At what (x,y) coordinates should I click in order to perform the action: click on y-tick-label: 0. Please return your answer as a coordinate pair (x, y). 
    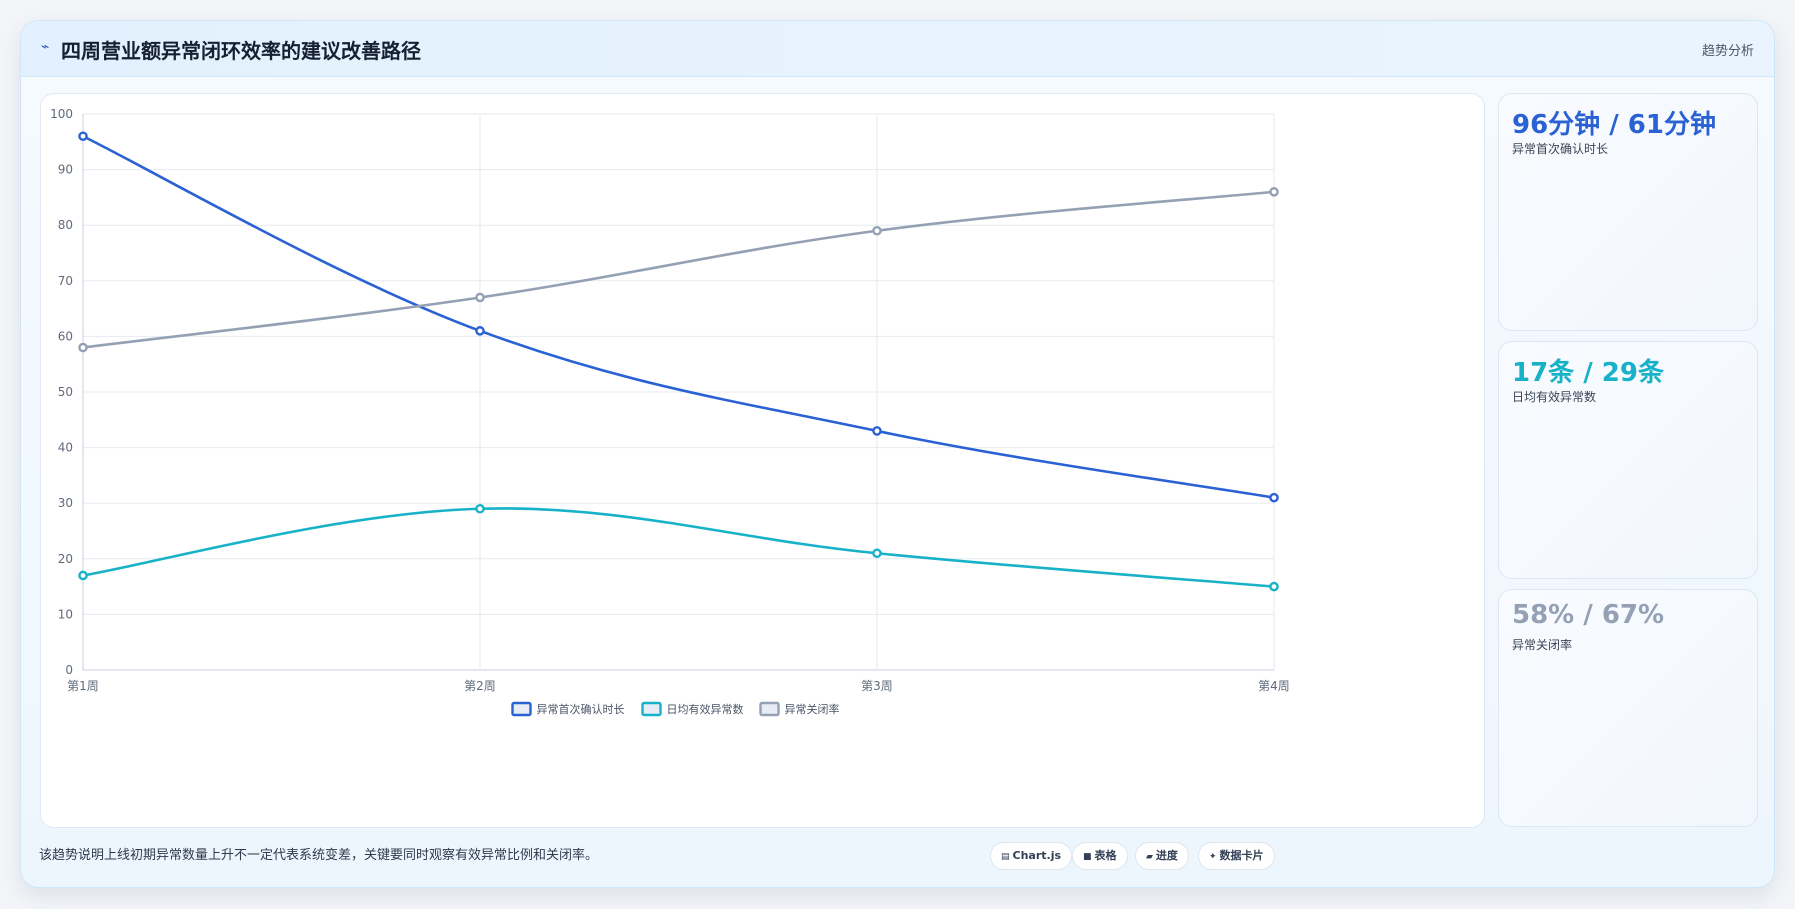
    Looking at the image, I should click on (69, 670).